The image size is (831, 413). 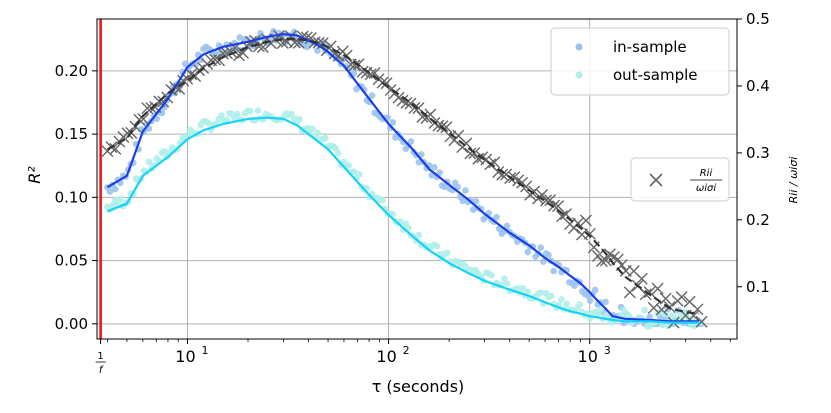 What do you see at coordinates (579, 47) in the screenshot?
I see `legend-marker-in-sample` at bounding box center [579, 47].